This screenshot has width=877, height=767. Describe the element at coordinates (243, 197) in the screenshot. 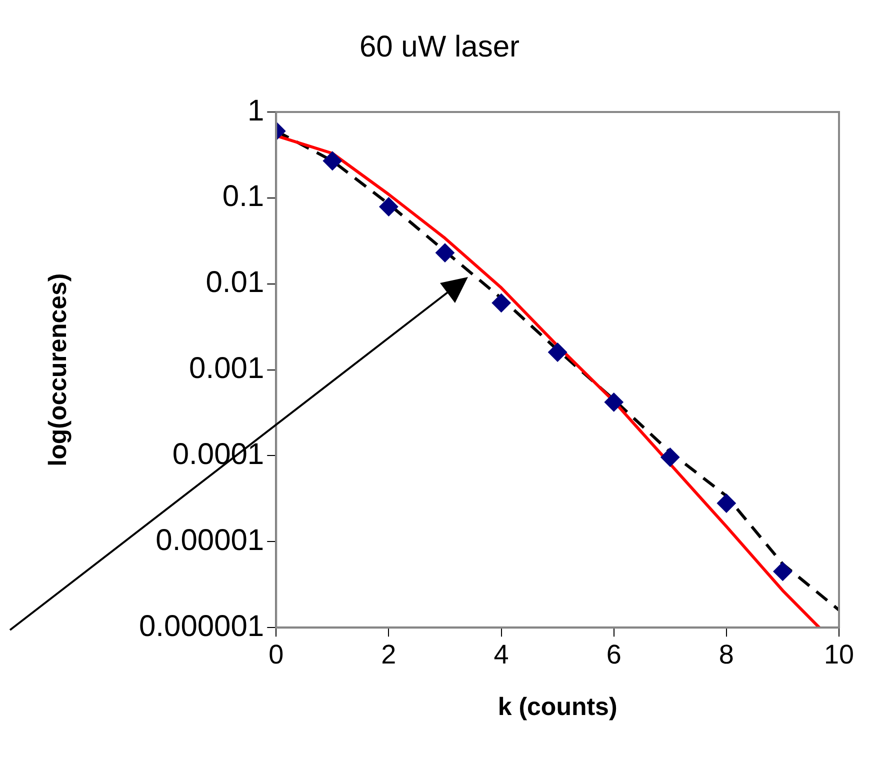

I see `y-tick-label: 0.1` at that location.